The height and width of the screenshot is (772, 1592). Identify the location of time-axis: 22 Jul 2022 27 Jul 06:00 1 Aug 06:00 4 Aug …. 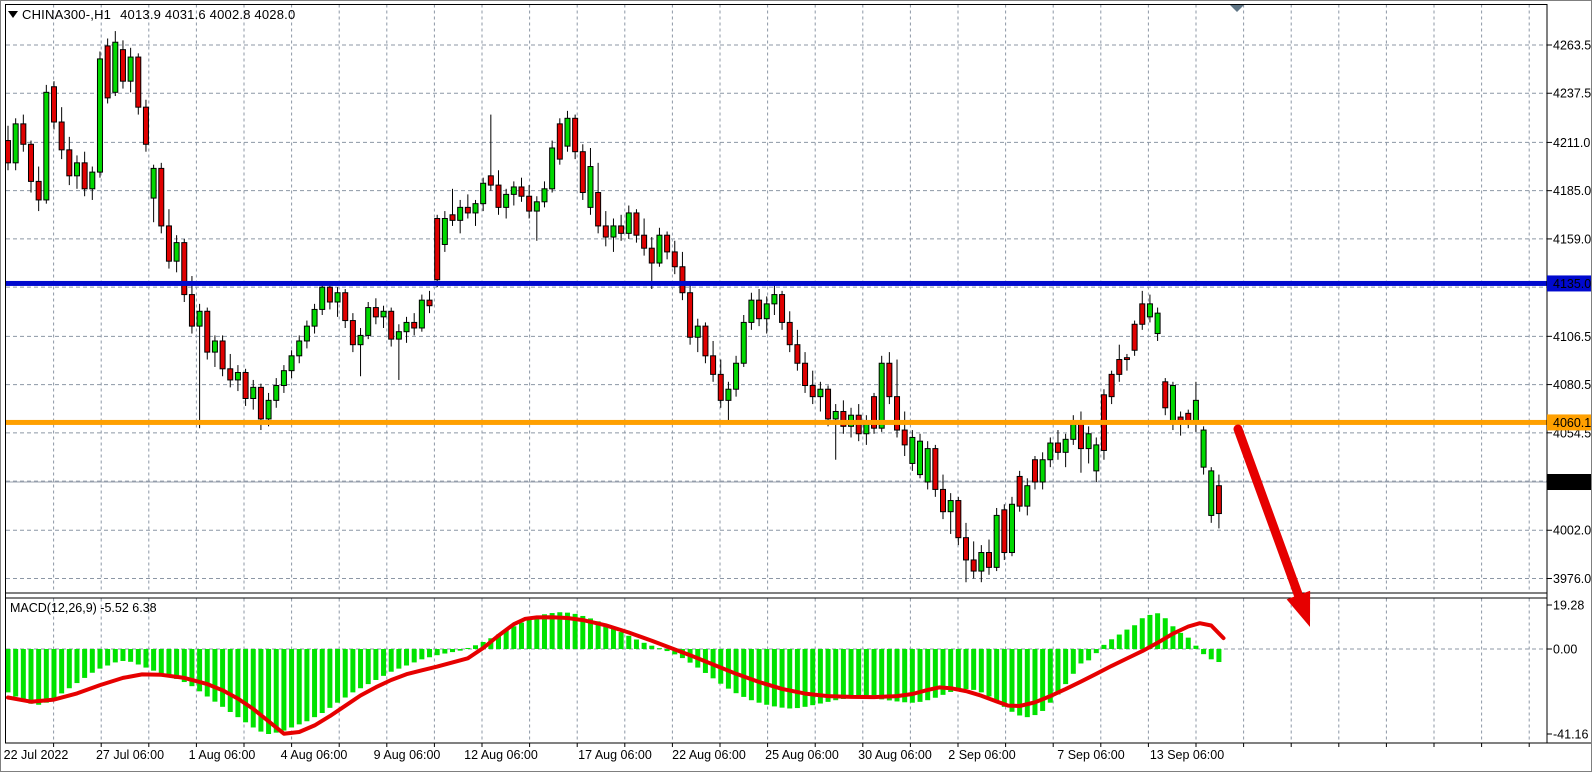
(767, 752).